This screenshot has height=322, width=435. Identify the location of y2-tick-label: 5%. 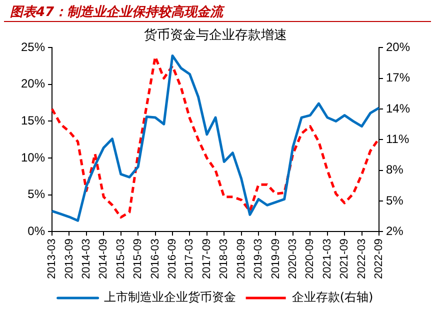
(395, 200).